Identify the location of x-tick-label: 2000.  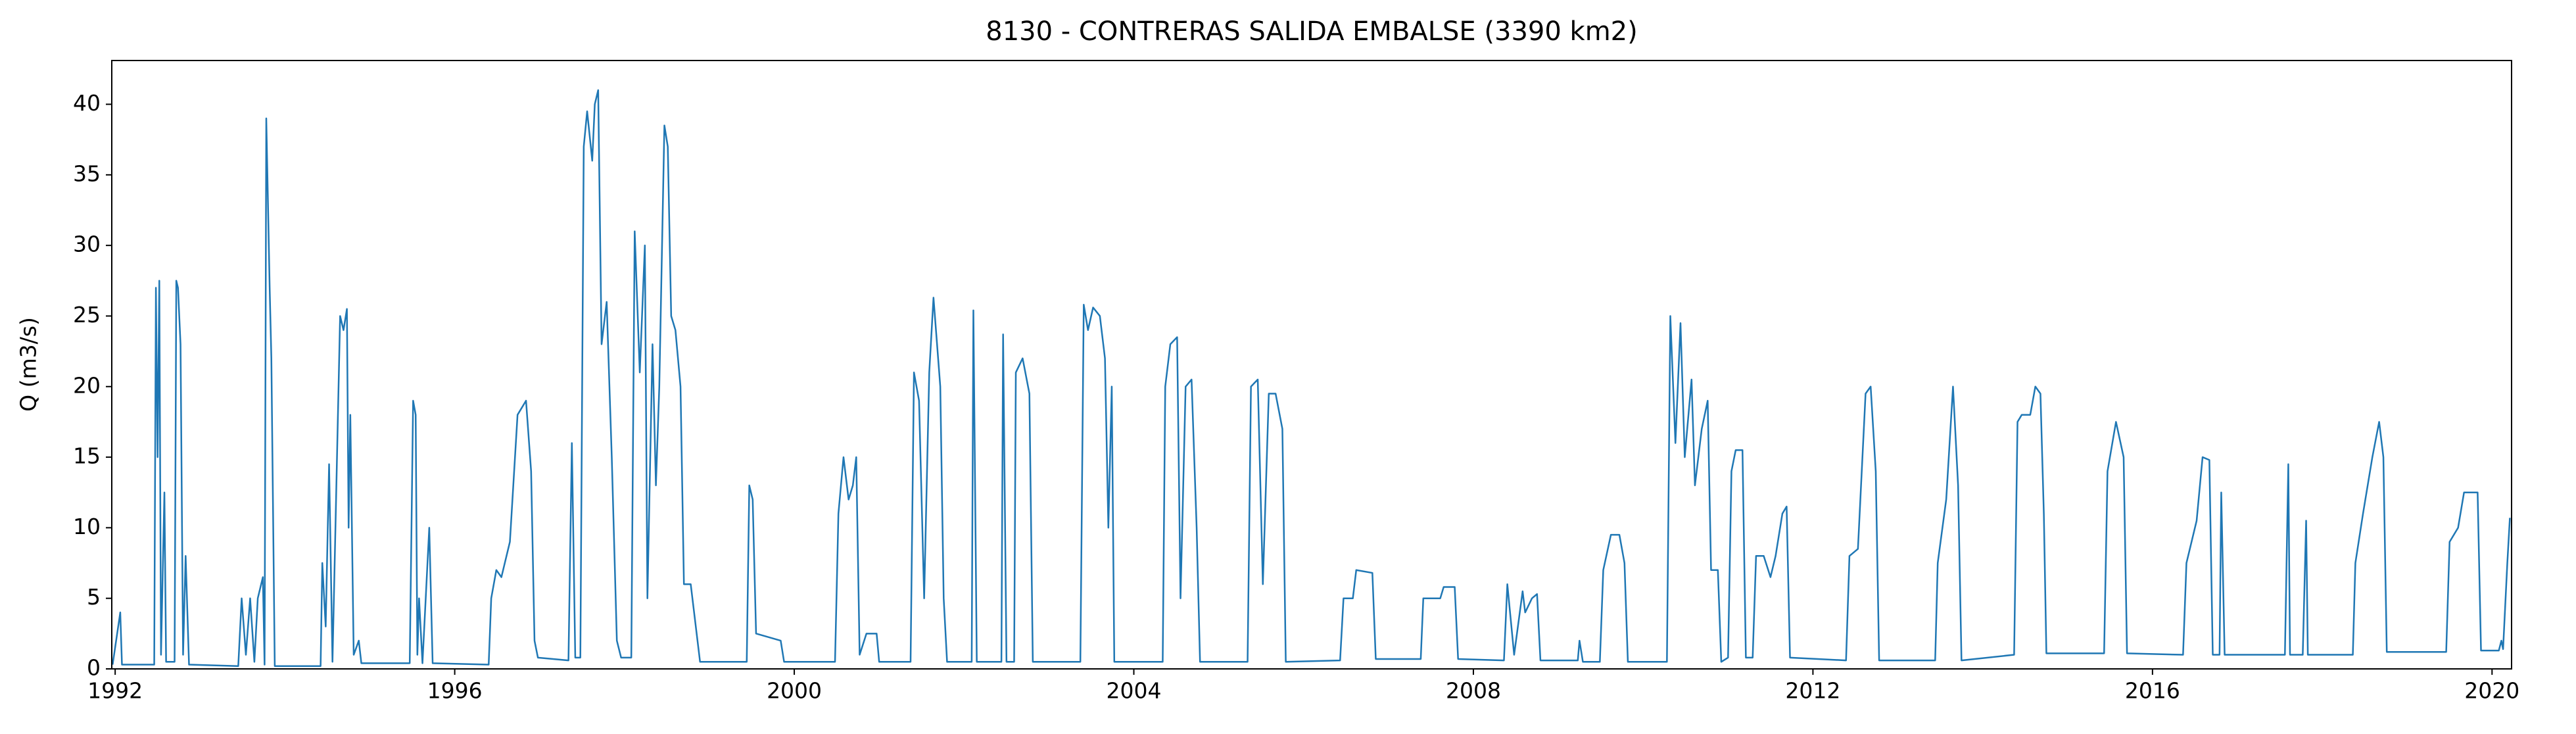
(795, 691).